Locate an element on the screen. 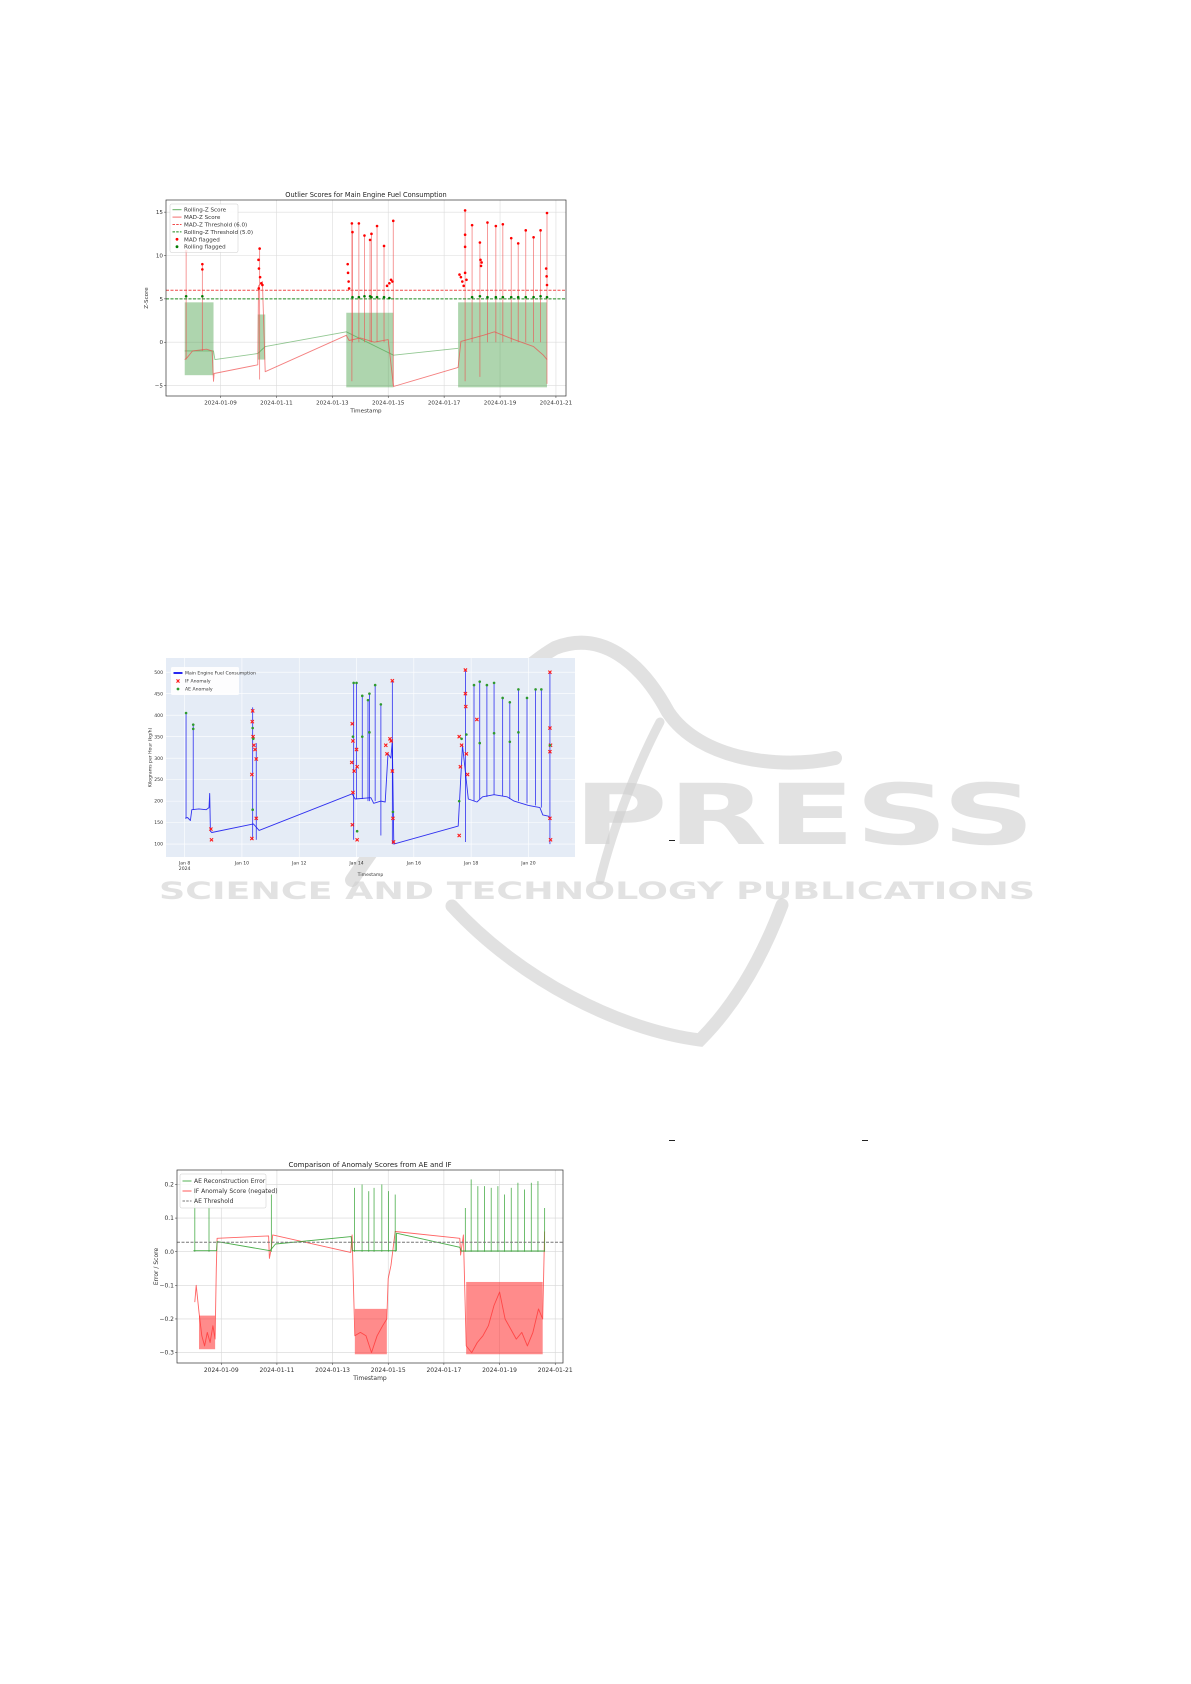  x-tick-sublabel: 2024 is located at coordinates (185, 869).